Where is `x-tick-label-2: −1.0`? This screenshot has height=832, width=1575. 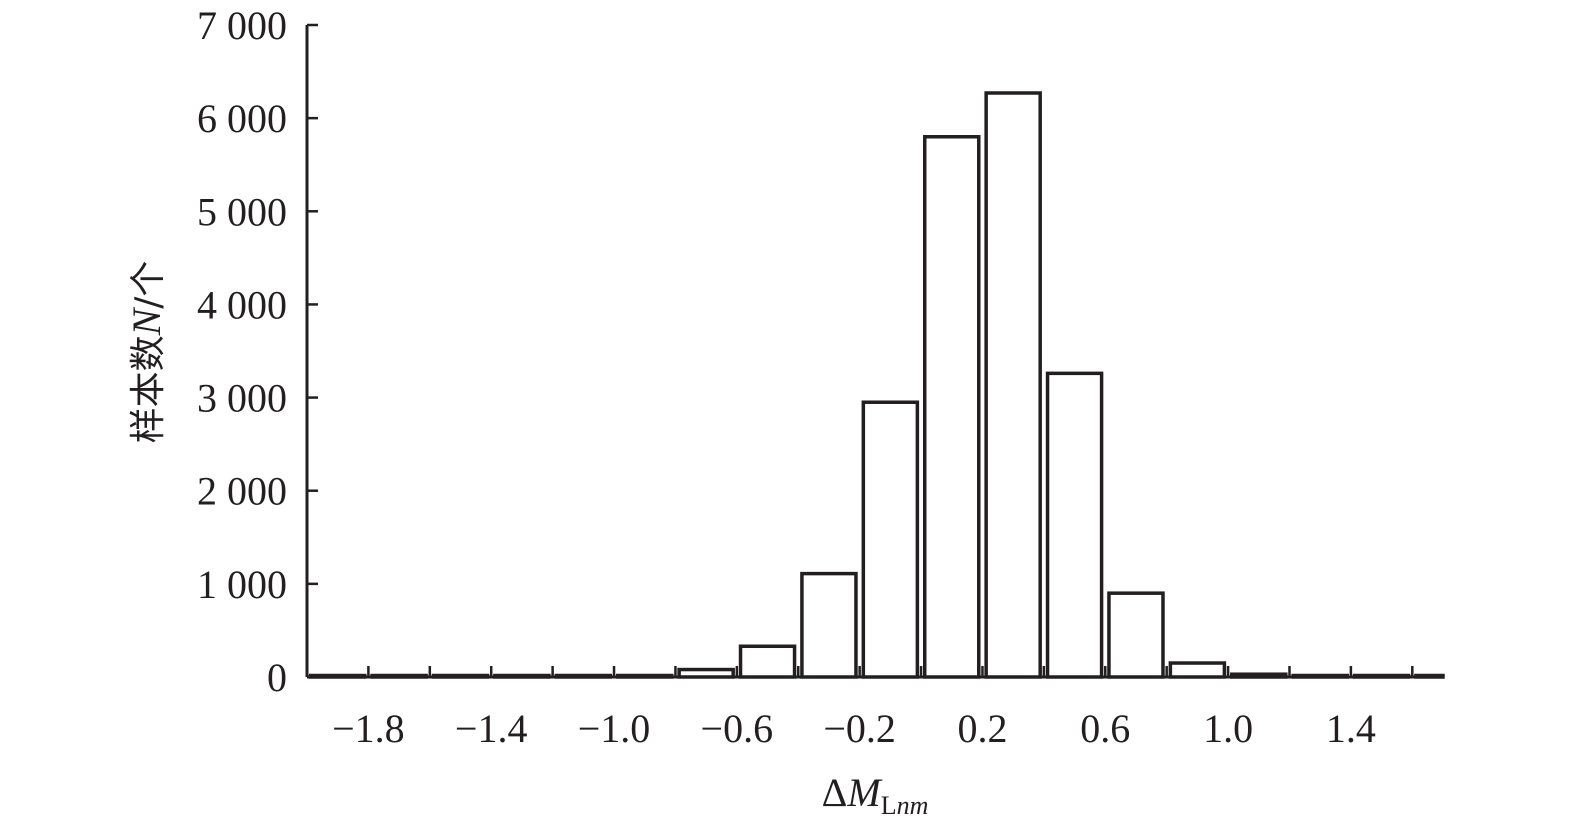 x-tick-label-2: −1.0 is located at coordinates (614, 728).